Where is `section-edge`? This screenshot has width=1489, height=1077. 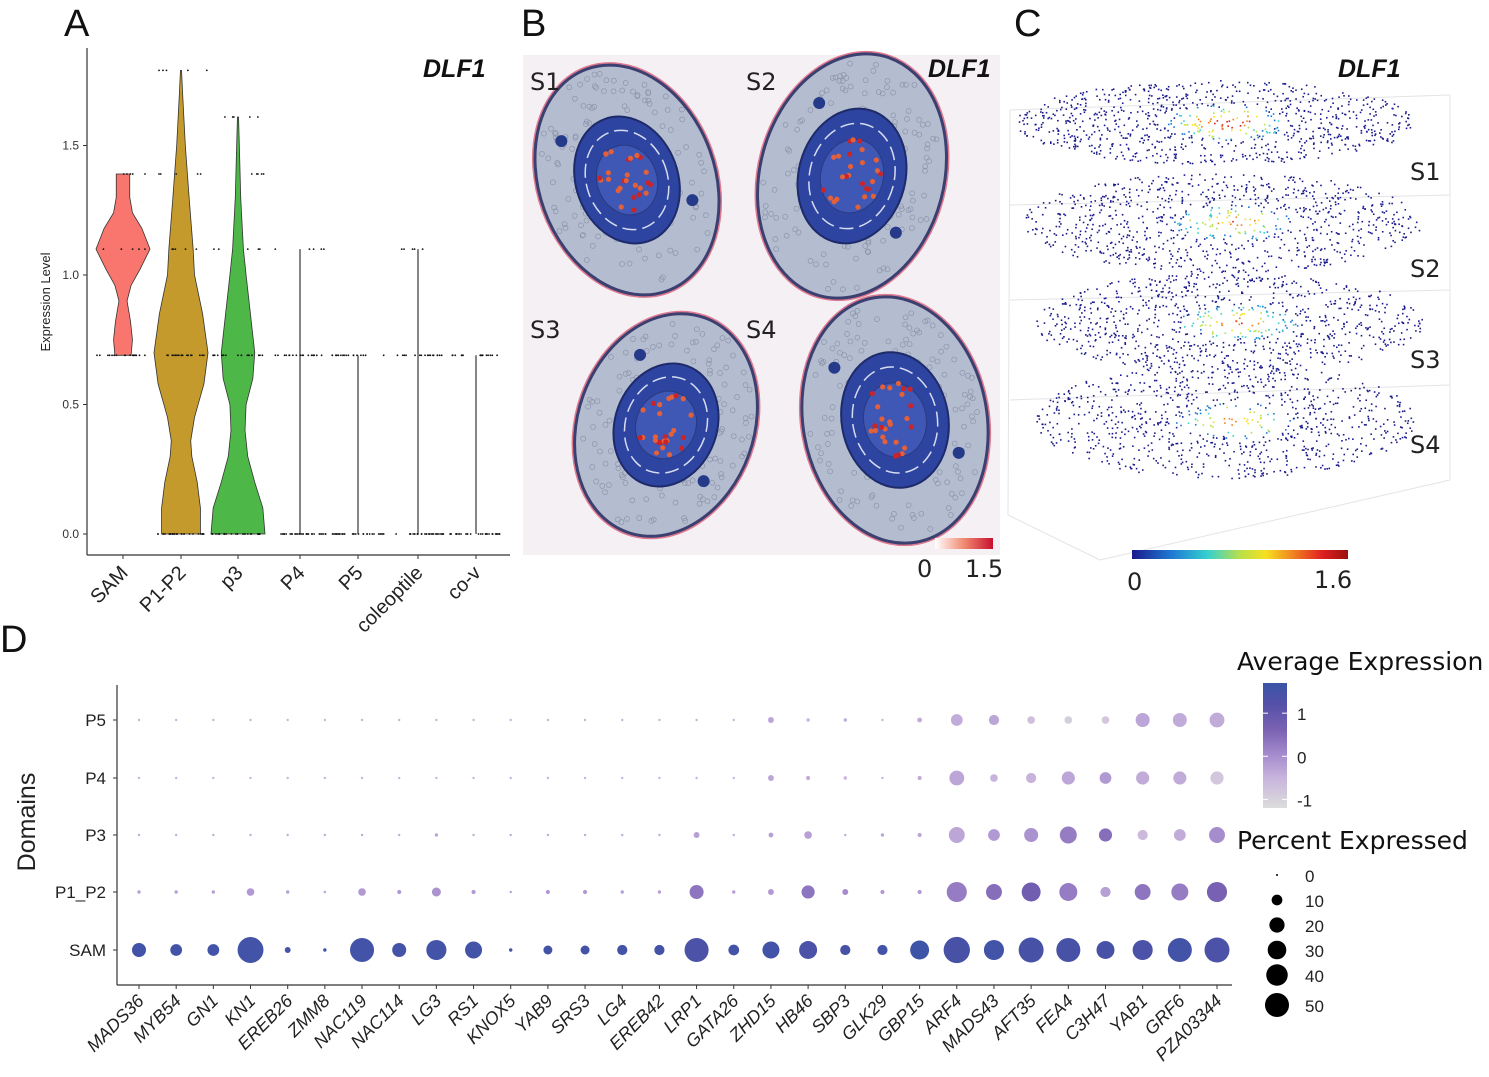 section-edge is located at coordinates (627, 180).